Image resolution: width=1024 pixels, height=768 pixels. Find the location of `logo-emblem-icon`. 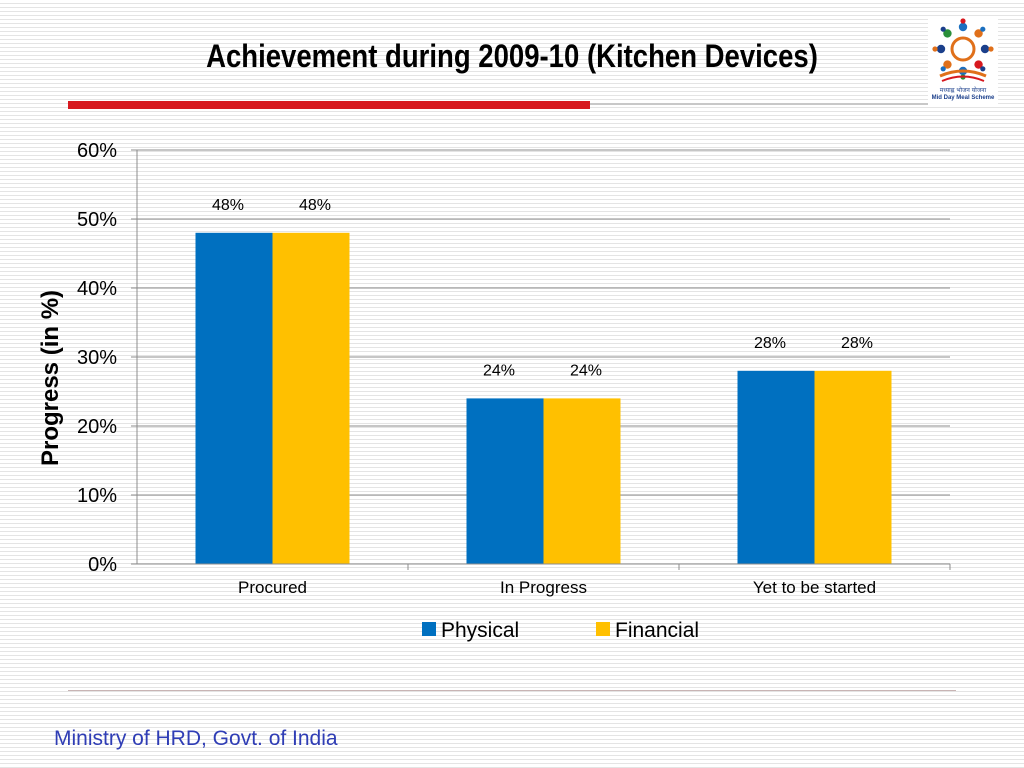

logo-emblem-icon is located at coordinates (963, 50).